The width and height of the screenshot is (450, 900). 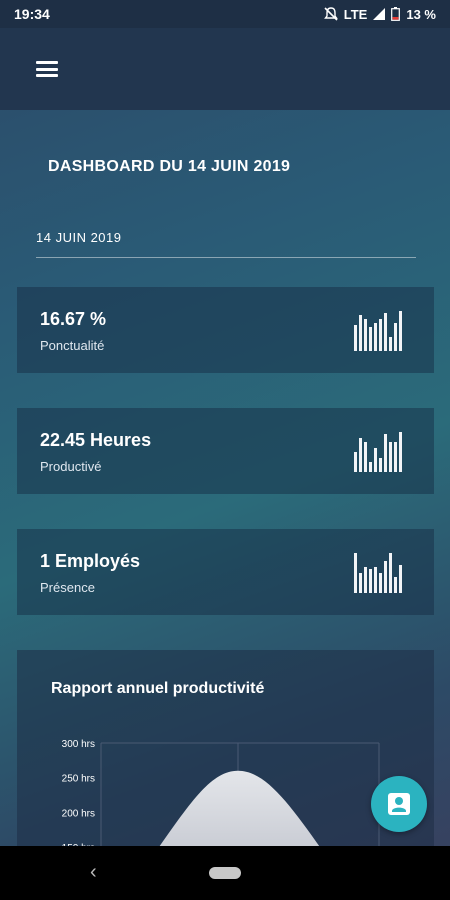 I want to click on status-icons: LTE 13 %, so click(x=379, y=14).